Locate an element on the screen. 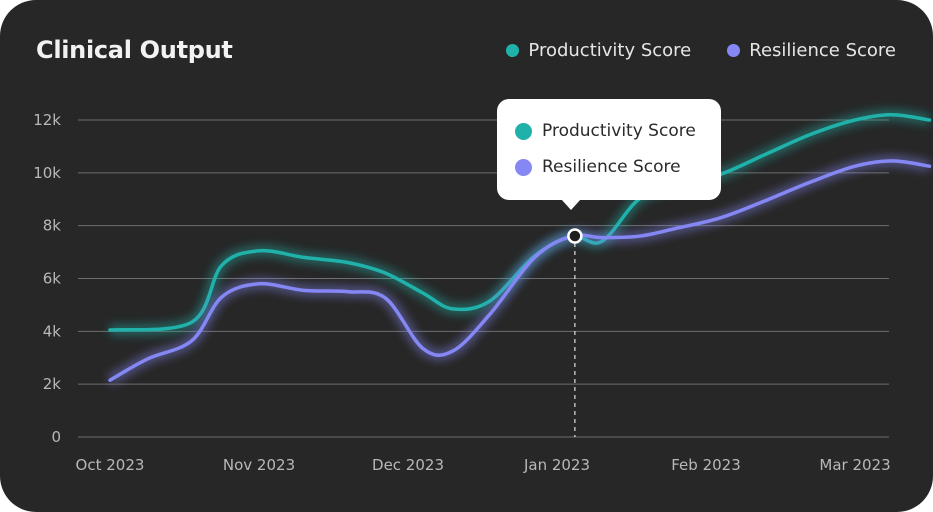 The height and width of the screenshot is (512, 933). legend: Productivity Score Resilience Score is located at coordinates (701, 50).